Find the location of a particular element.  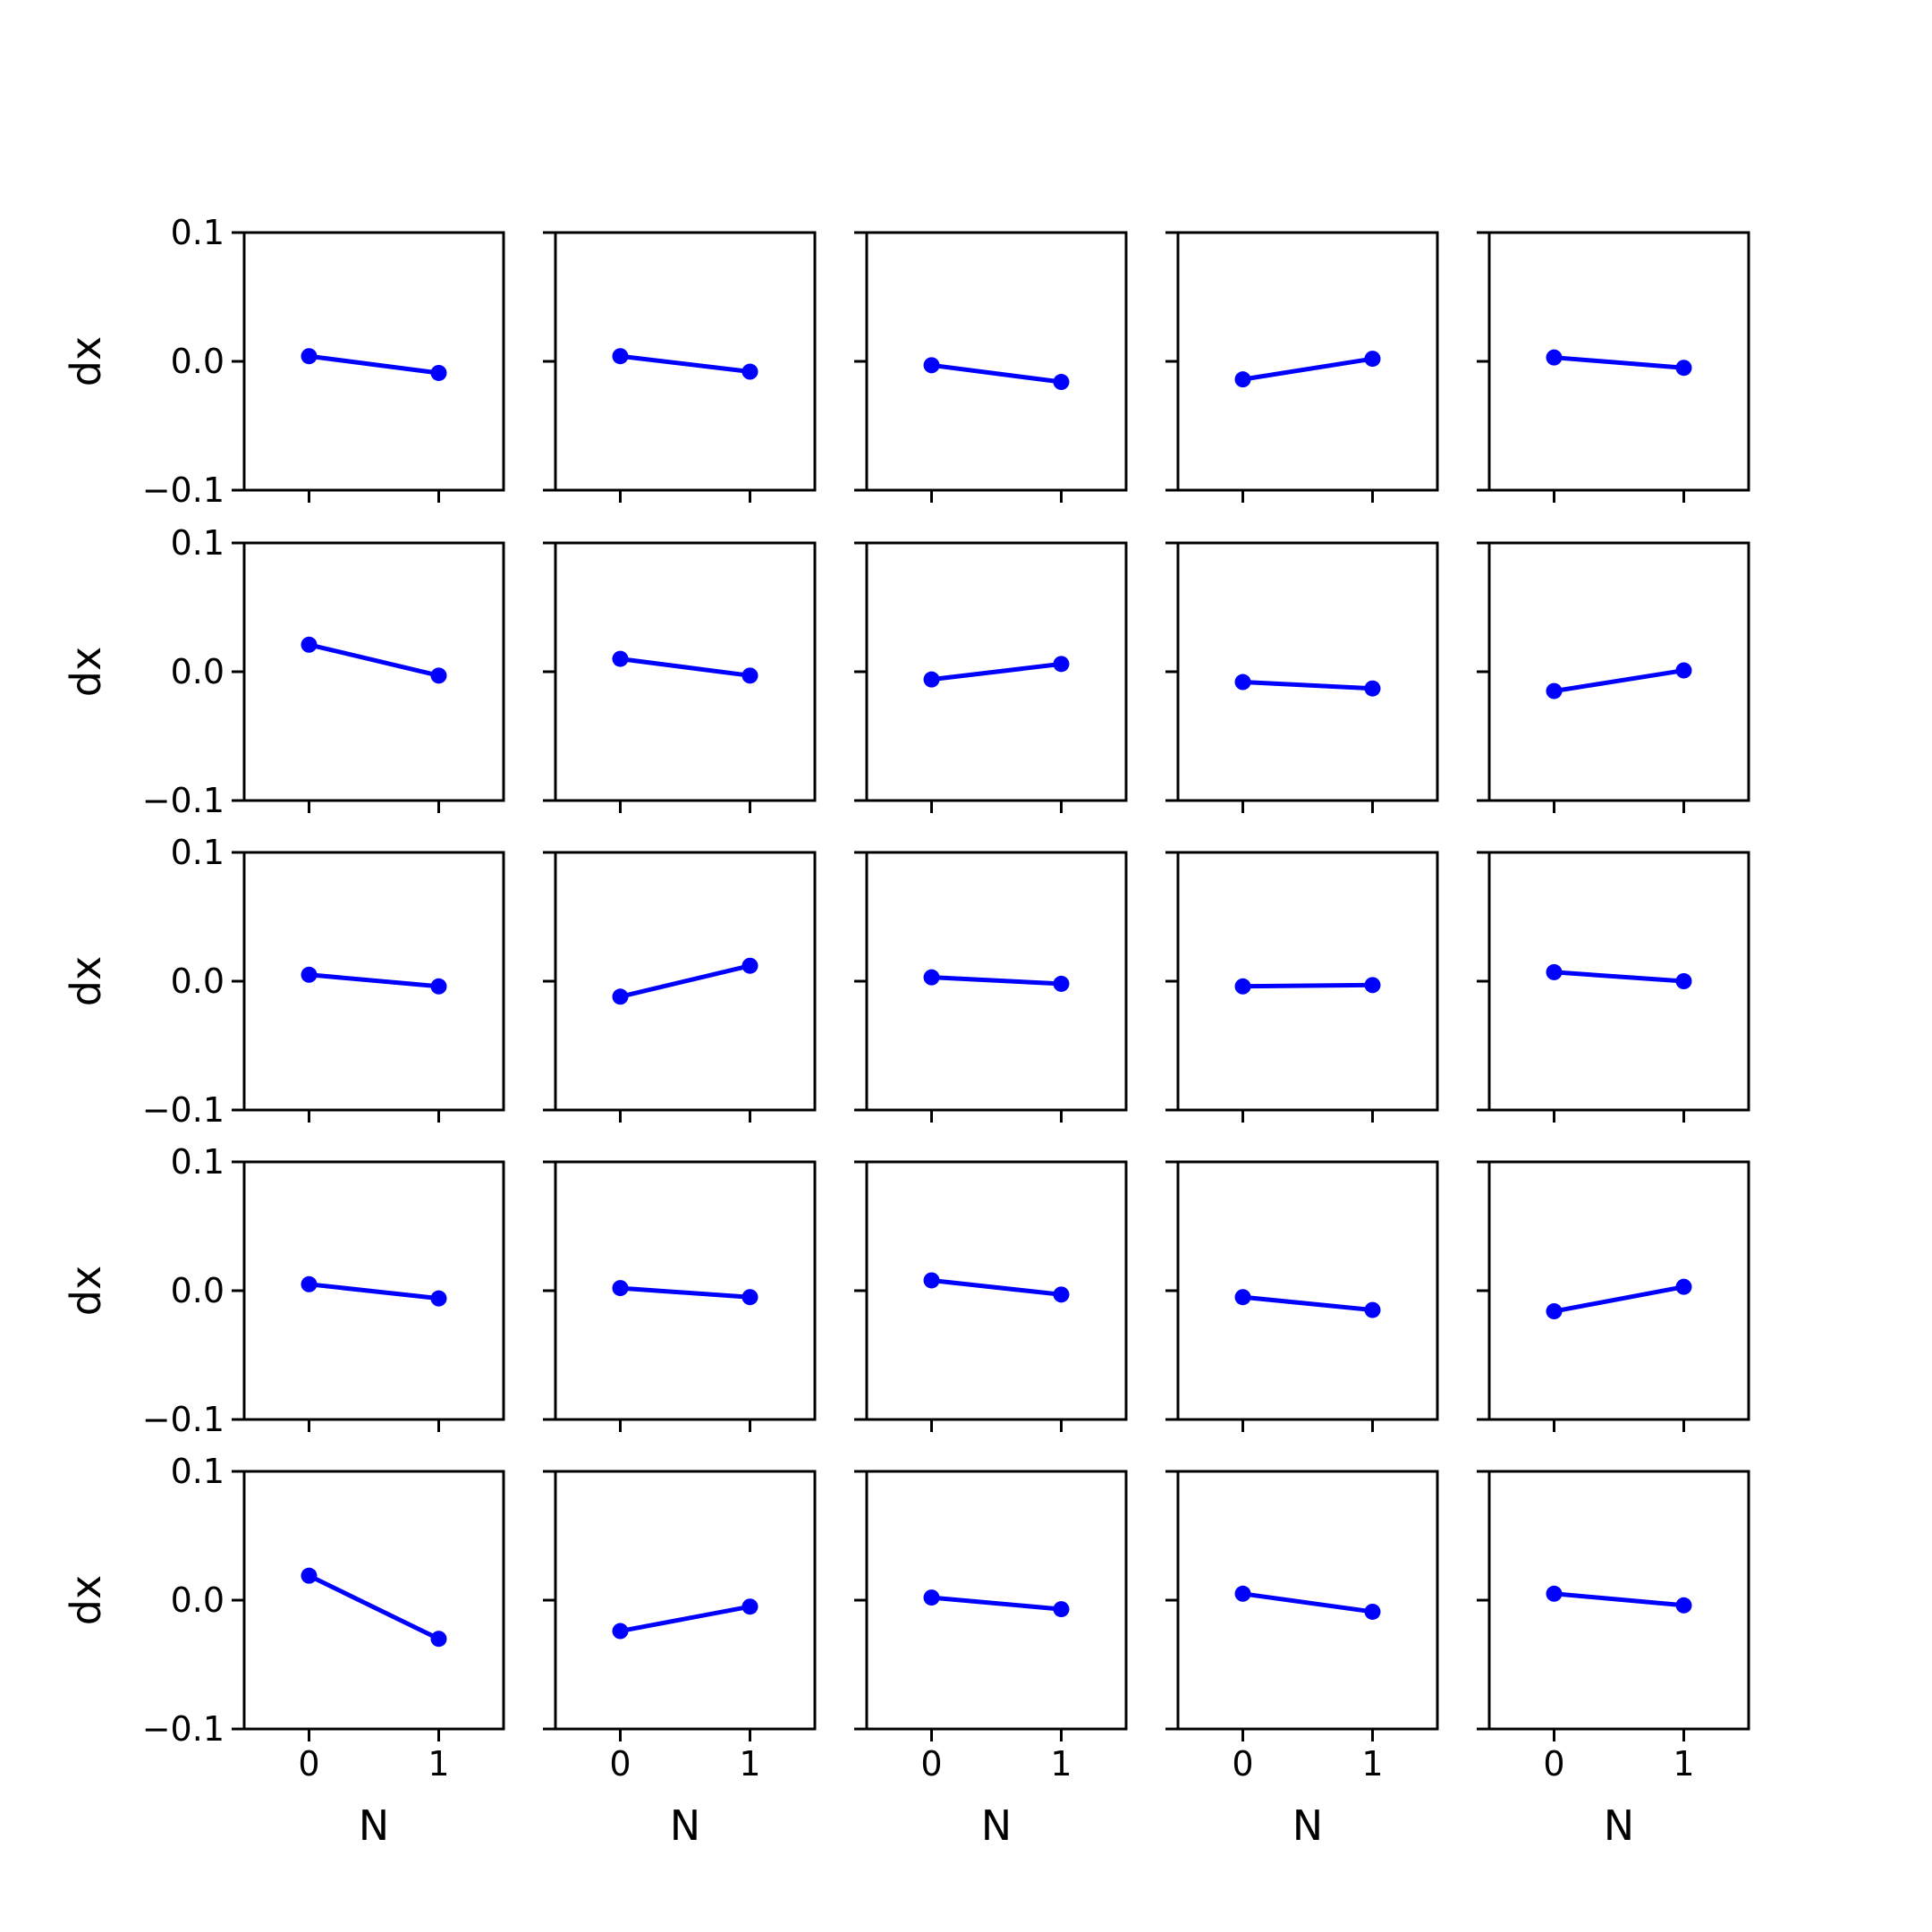

panel-r2-c5 is located at coordinates (1613, 677).